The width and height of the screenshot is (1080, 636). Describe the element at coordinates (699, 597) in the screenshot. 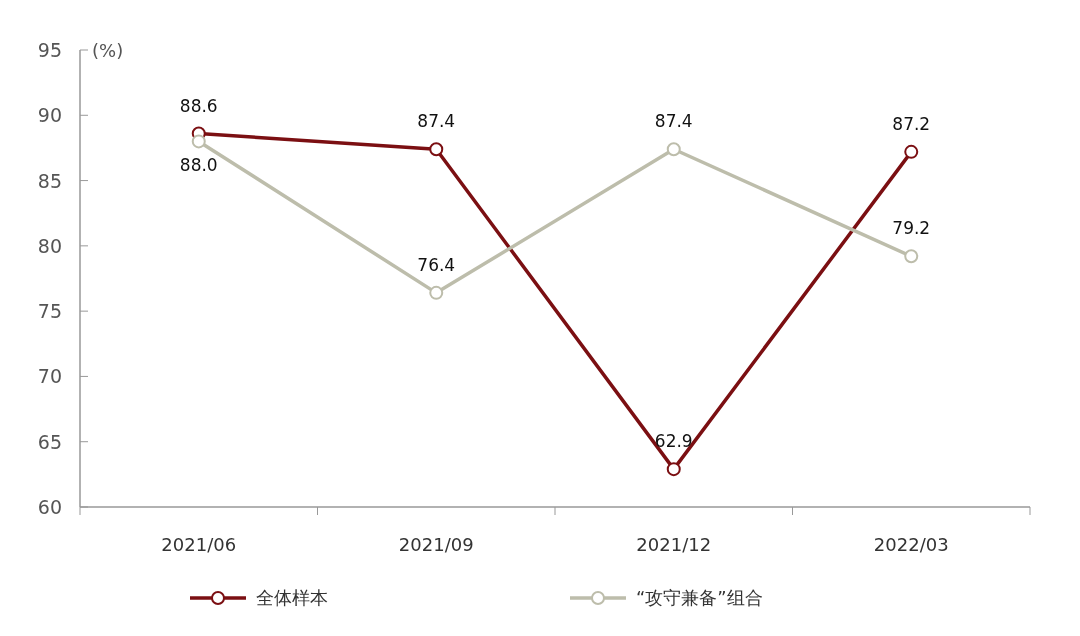

I see `legend-label: “攻守兼备”组合` at that location.